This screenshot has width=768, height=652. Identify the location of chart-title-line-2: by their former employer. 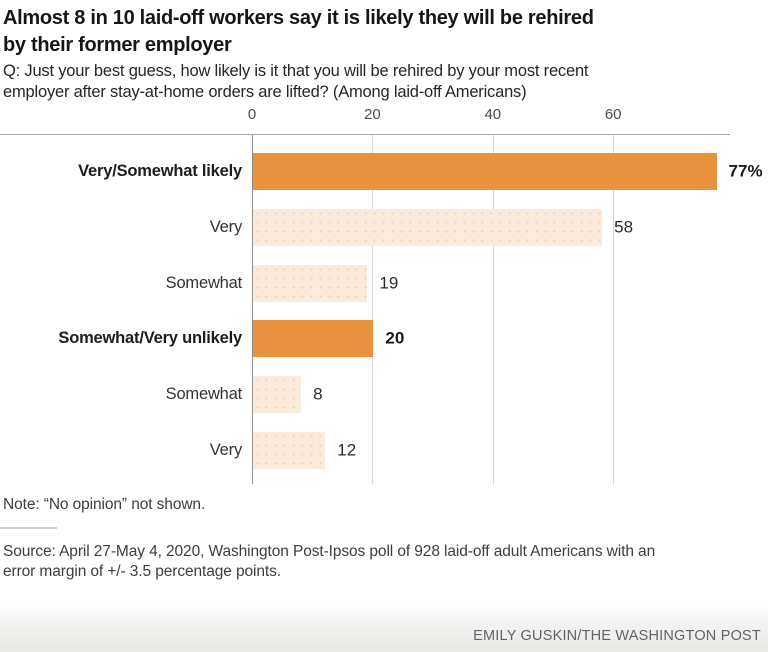
(117, 45).